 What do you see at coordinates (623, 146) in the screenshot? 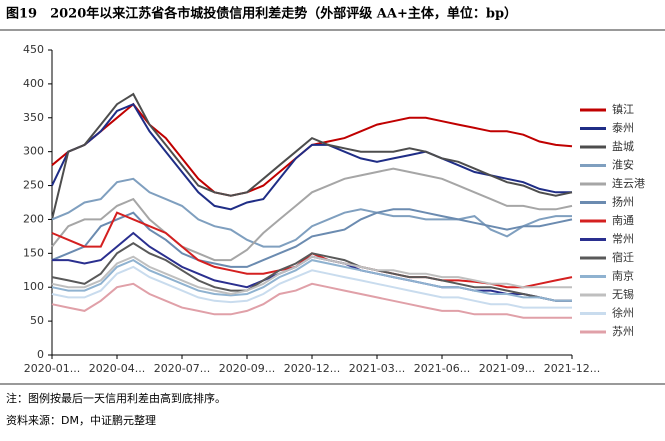
I see `legend-label: 盐城` at bounding box center [623, 146].